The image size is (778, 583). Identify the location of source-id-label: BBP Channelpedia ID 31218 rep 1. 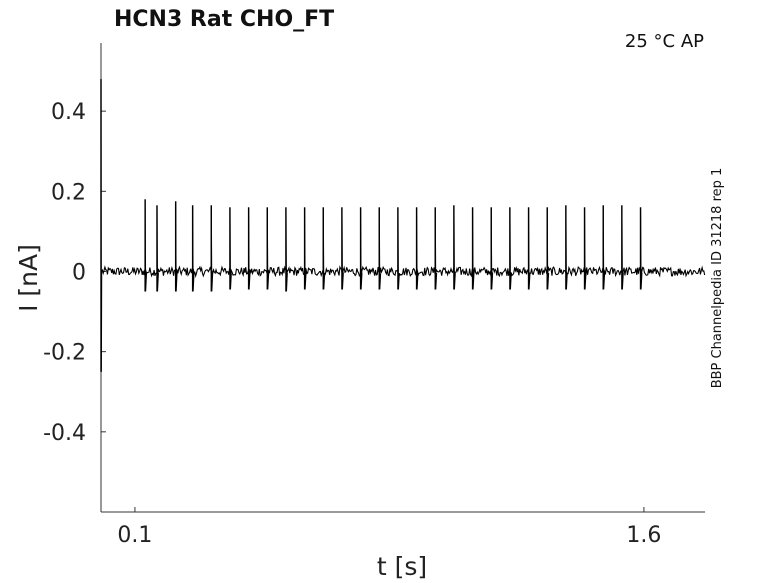
(717, 278).